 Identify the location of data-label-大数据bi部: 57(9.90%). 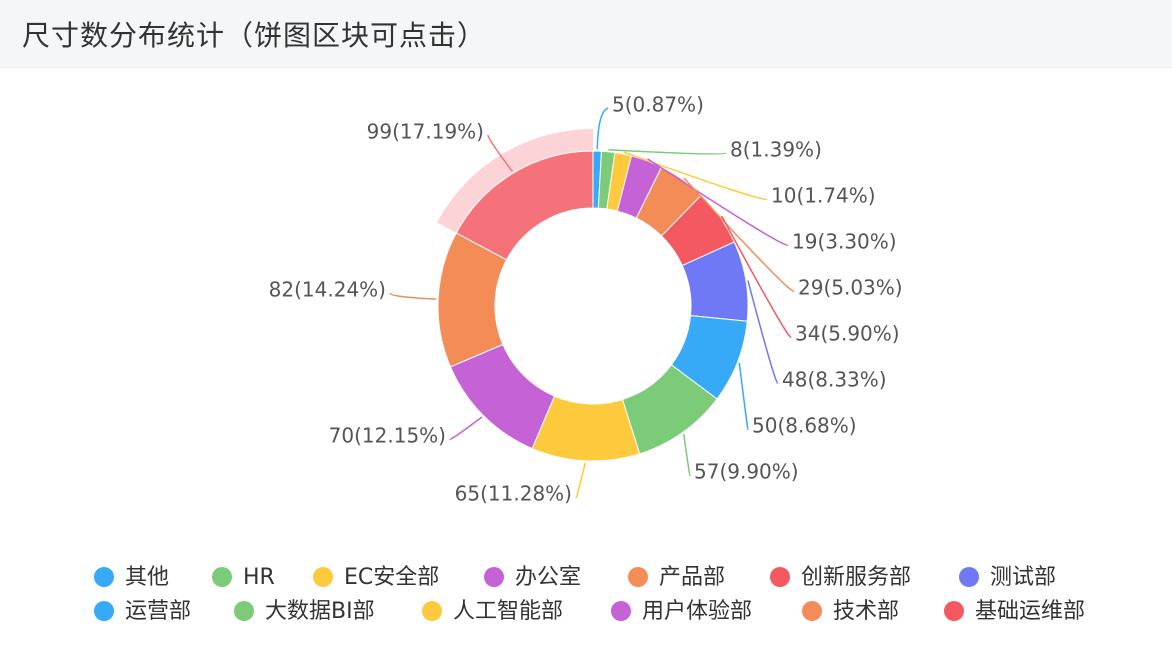
(746, 472).